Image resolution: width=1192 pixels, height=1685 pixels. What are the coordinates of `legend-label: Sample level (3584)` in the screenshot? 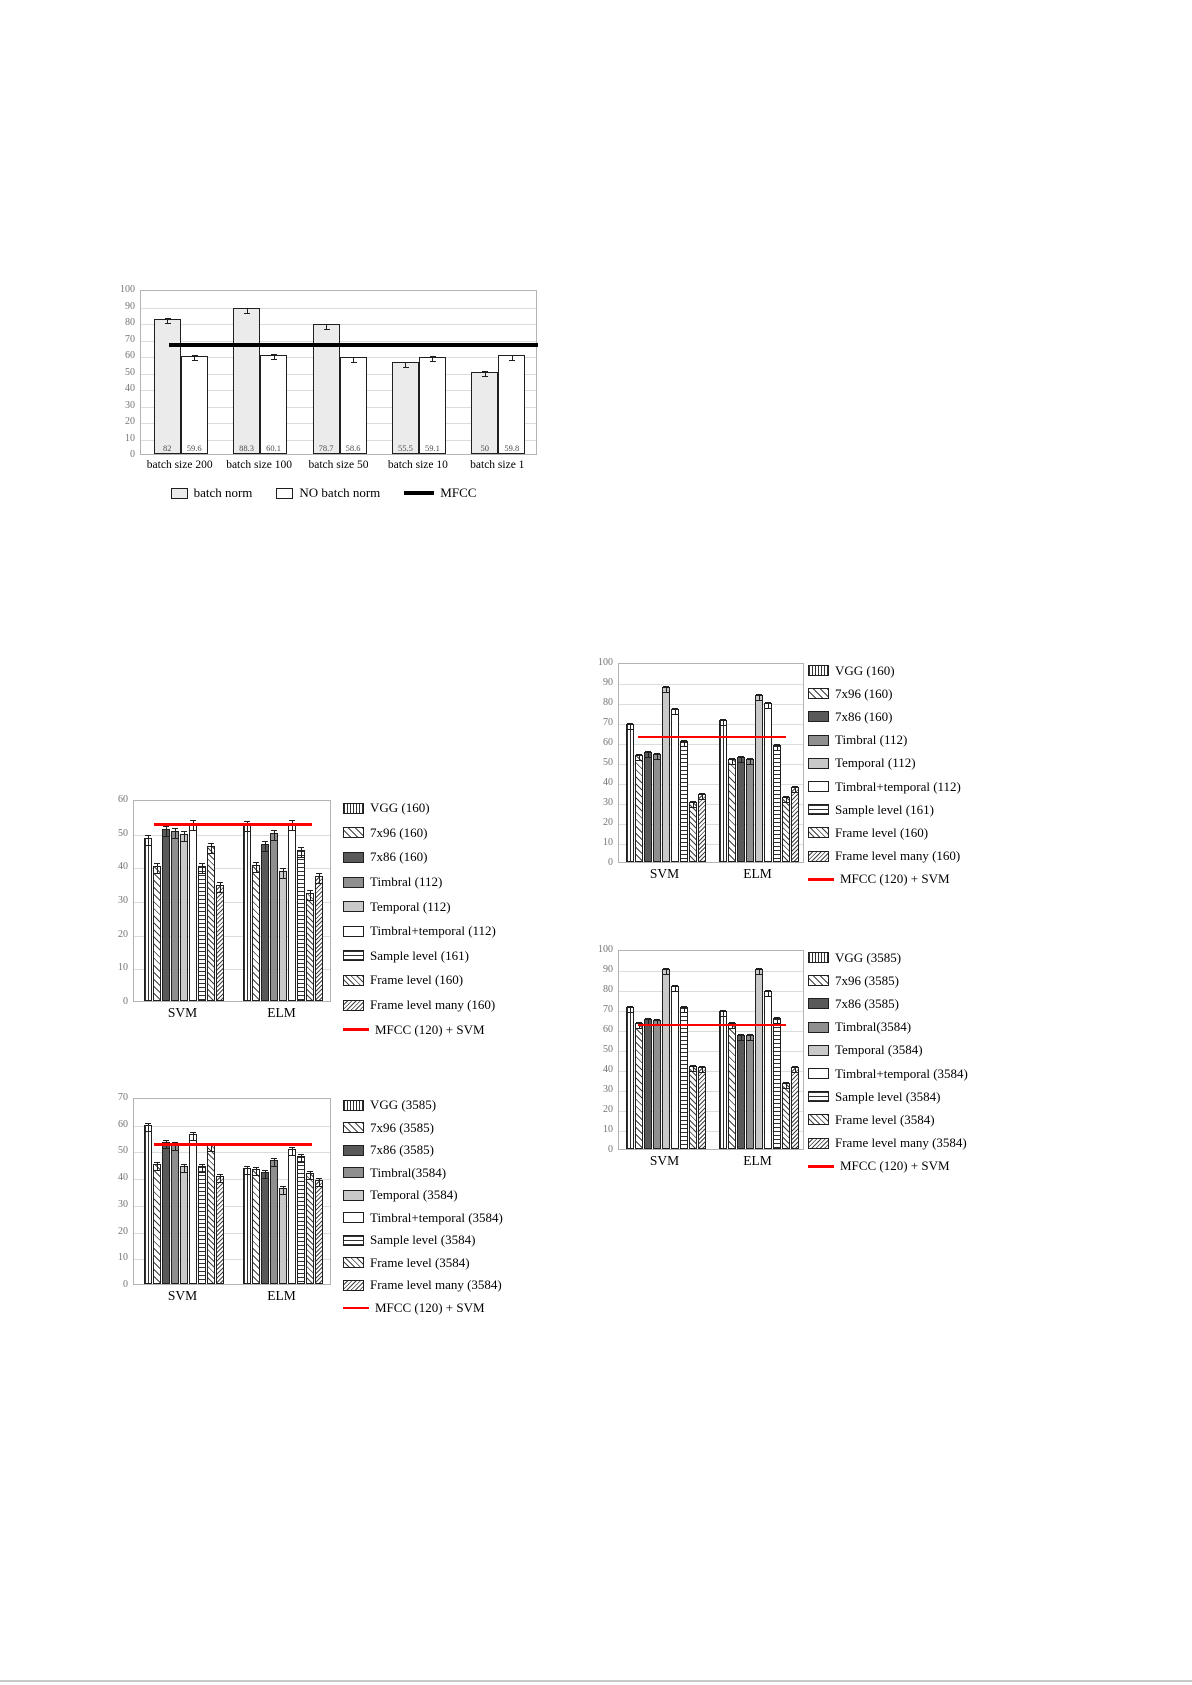 It's located at (888, 1096).